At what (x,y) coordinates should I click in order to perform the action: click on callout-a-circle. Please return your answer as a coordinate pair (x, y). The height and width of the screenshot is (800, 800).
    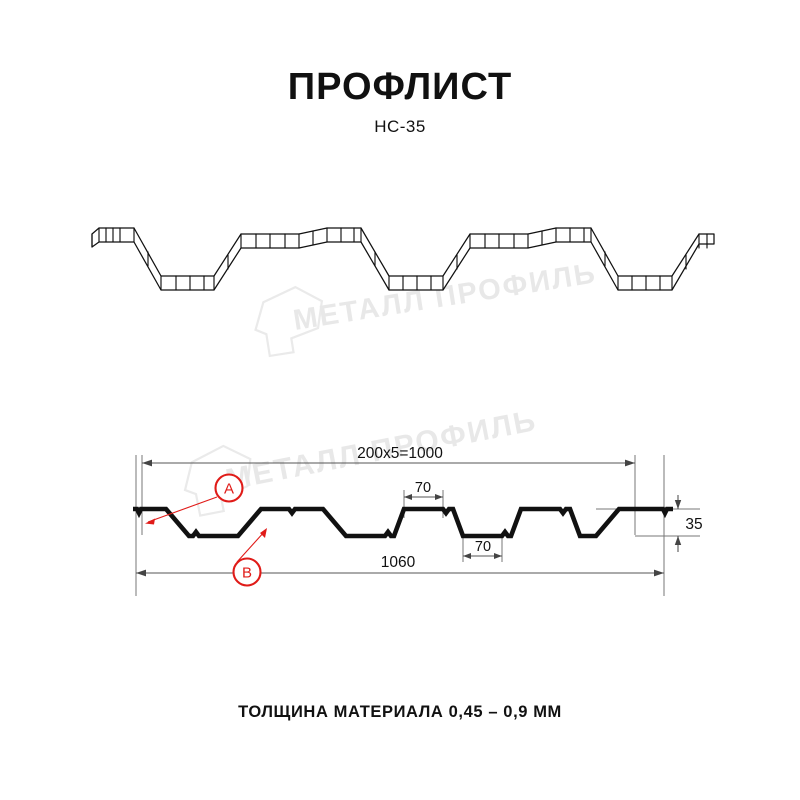
    Looking at the image, I should click on (229, 488).